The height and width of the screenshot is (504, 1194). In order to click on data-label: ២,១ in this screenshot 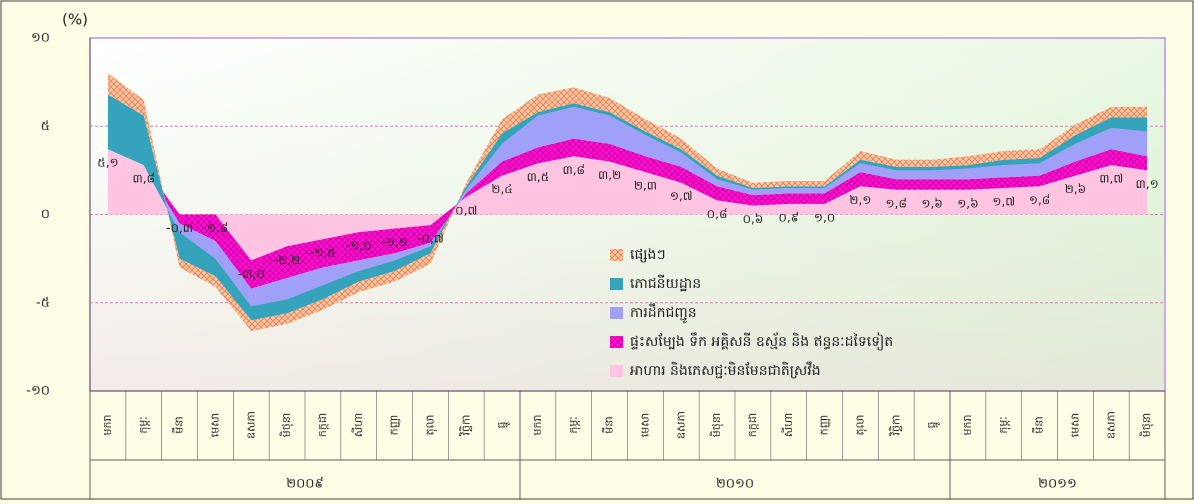, I will do `click(860, 200)`.